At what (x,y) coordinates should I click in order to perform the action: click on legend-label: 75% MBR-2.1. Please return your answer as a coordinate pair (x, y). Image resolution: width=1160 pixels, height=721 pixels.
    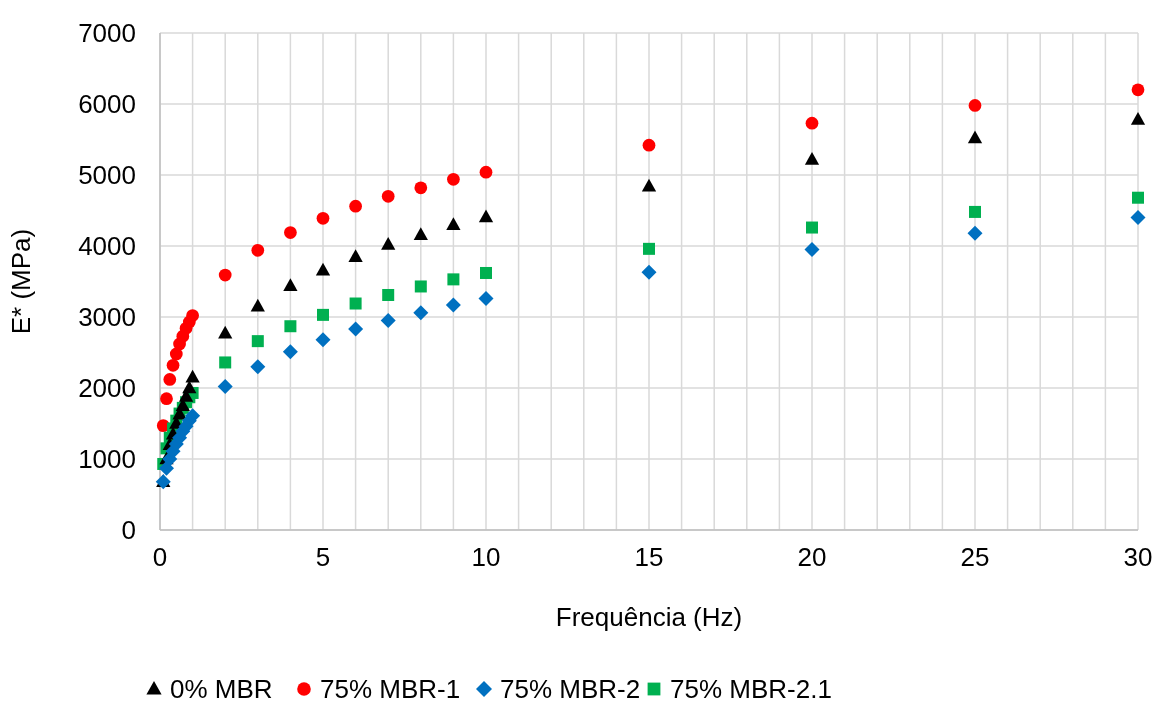
    Looking at the image, I should click on (751, 689).